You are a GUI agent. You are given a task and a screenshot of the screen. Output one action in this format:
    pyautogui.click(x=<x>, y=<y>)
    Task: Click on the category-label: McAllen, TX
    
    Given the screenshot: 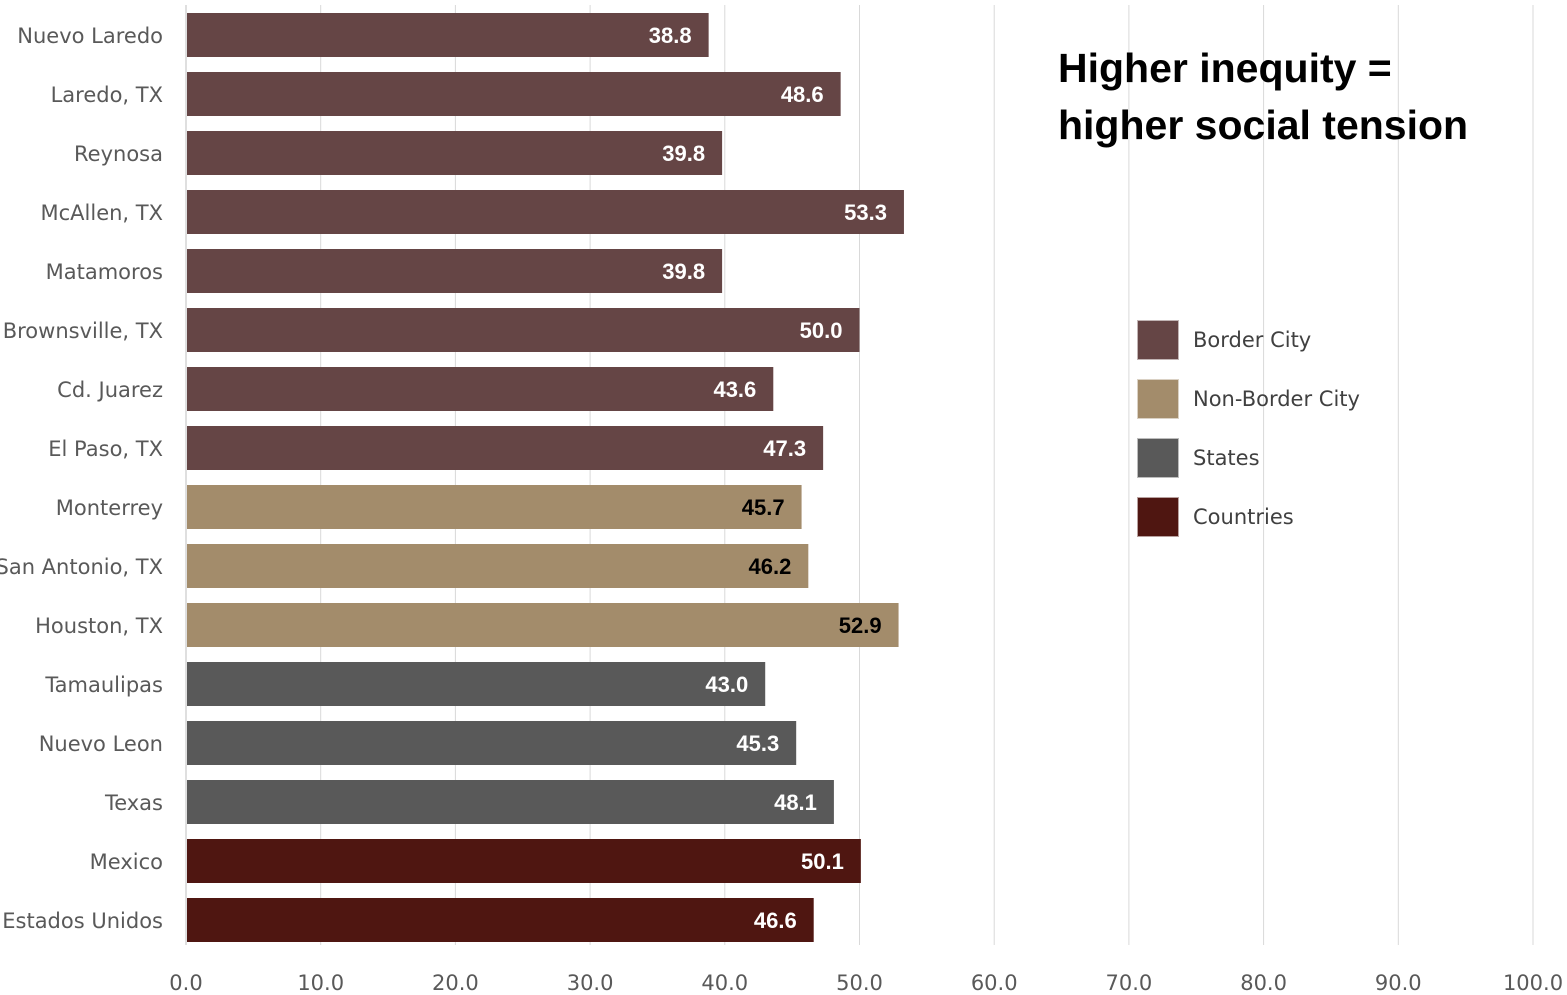 What is the action you would take?
    pyautogui.click(x=102, y=213)
    